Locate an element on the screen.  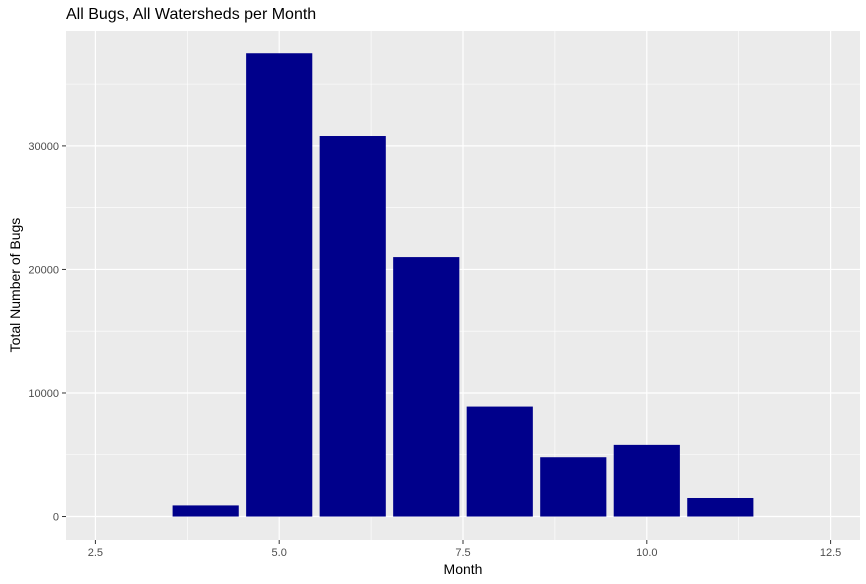
x-tick-label: 12.5 is located at coordinates (830, 553).